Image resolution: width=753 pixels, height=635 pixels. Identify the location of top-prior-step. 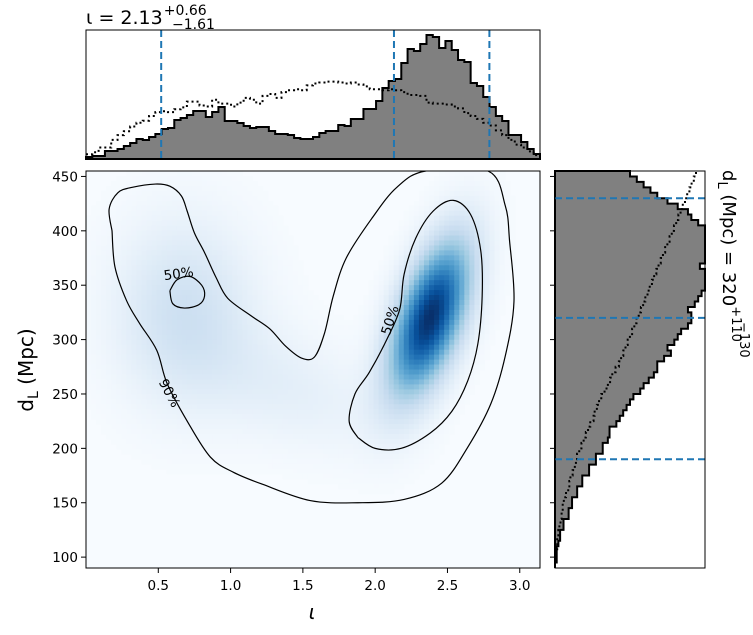
(313, 118).